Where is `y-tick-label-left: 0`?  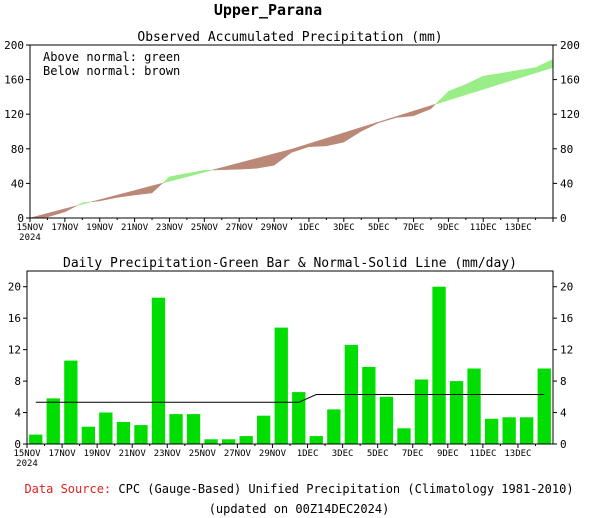 y-tick-label-left: 0 is located at coordinates (20, 218).